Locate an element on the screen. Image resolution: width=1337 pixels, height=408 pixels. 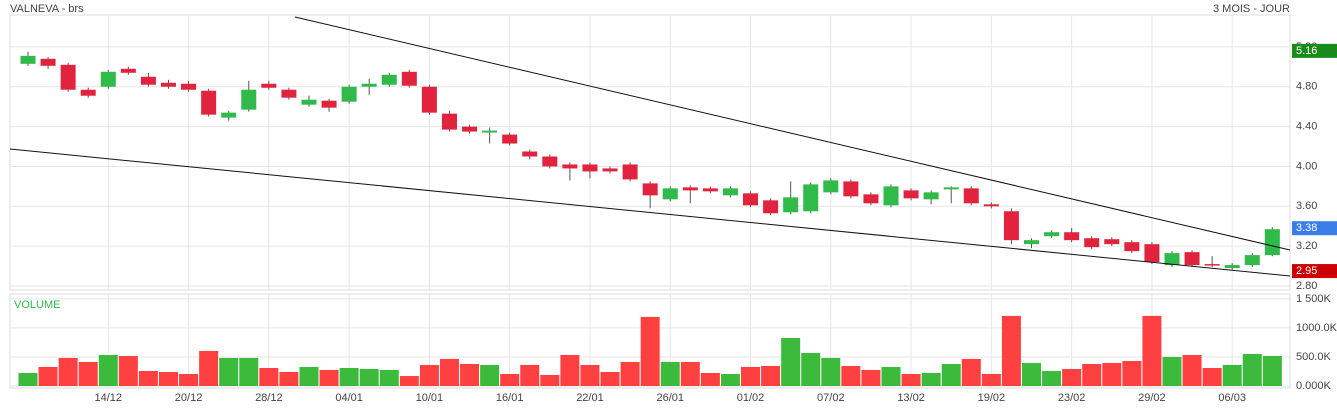
x-tick-label: 04/01 is located at coordinates (349, 398).